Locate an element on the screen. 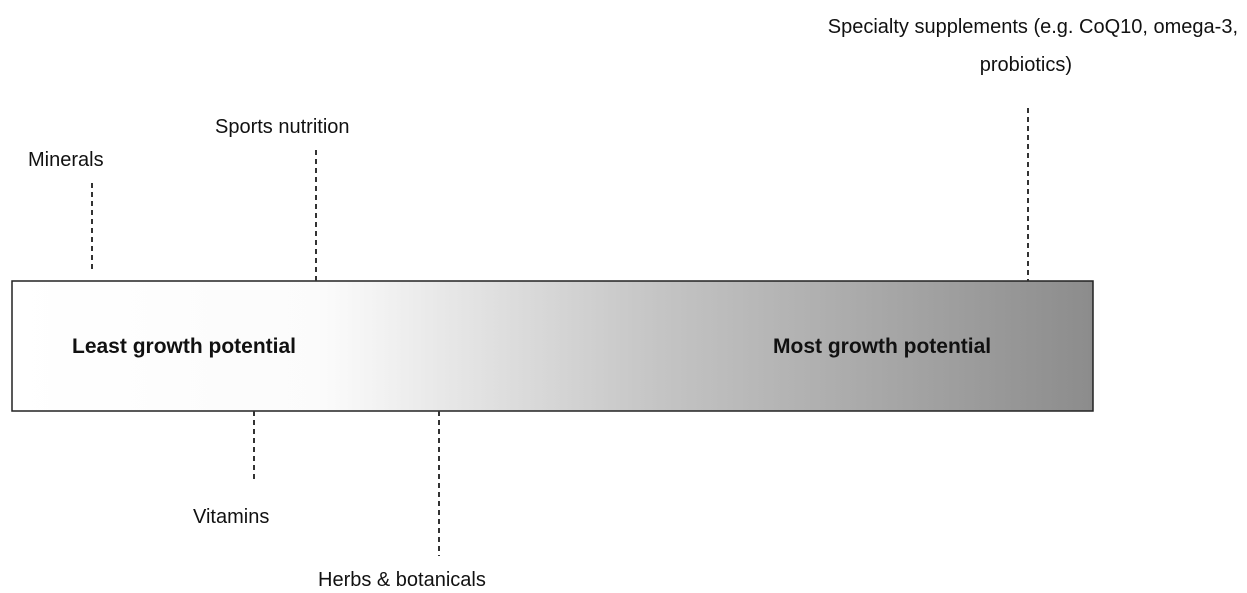 The image size is (1247, 593). item-label: Minerals is located at coordinates (66, 160).